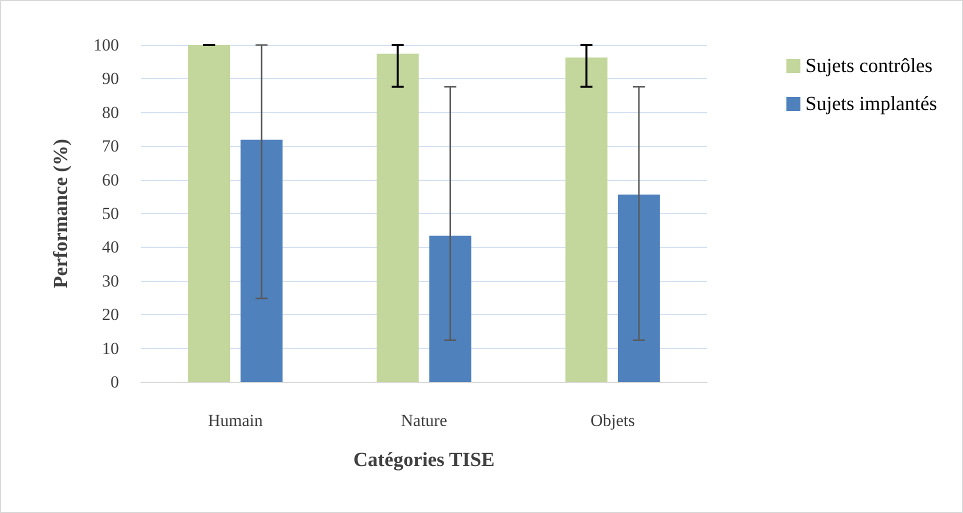 This screenshot has width=963, height=513. Describe the element at coordinates (110, 280) in the screenshot. I see `y-tick-label: 30` at that location.